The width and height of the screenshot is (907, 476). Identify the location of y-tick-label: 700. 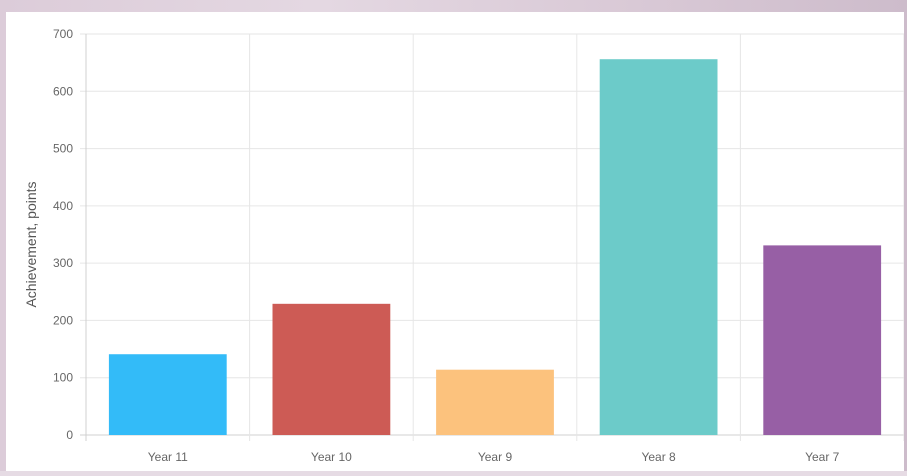
(63, 34).